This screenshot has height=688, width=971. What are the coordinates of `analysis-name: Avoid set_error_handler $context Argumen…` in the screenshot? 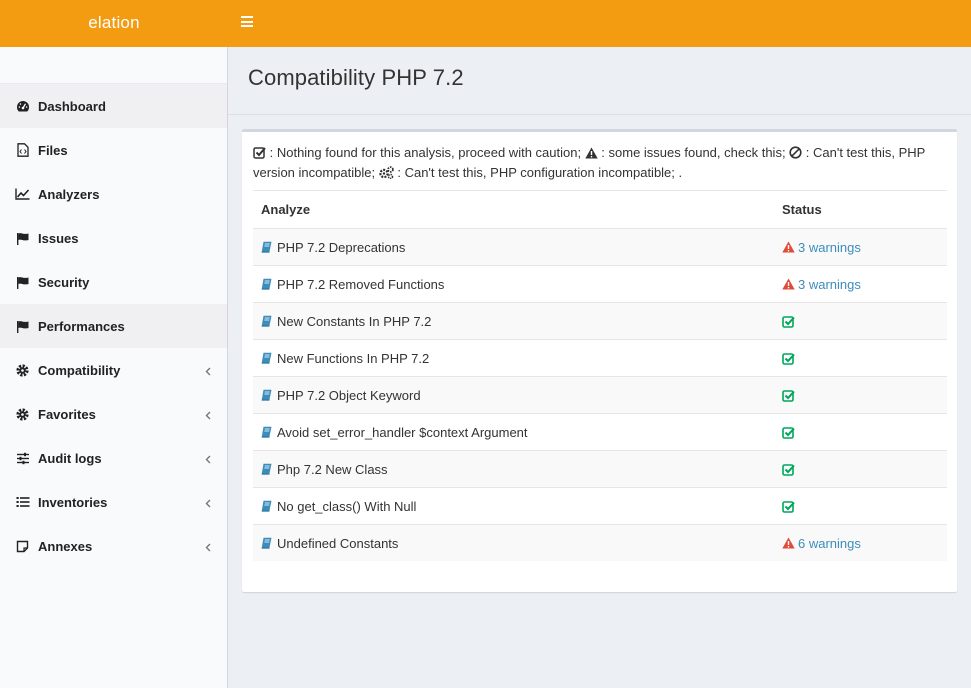 It's located at (402, 432).